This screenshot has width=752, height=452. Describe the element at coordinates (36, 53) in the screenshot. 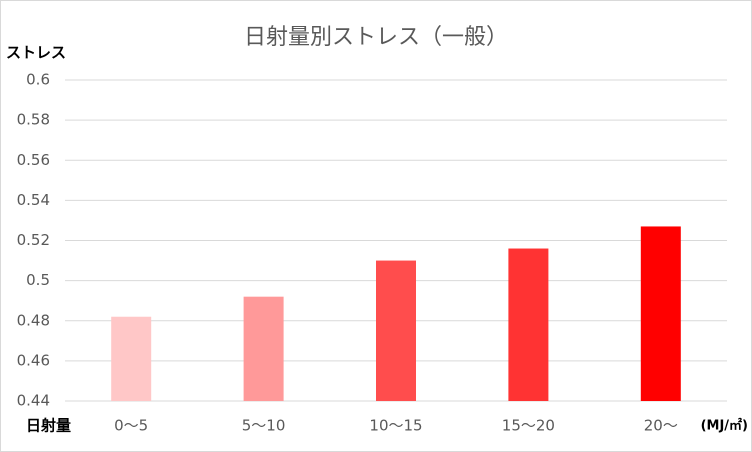

I see `y-axis-label: ストレス` at that location.